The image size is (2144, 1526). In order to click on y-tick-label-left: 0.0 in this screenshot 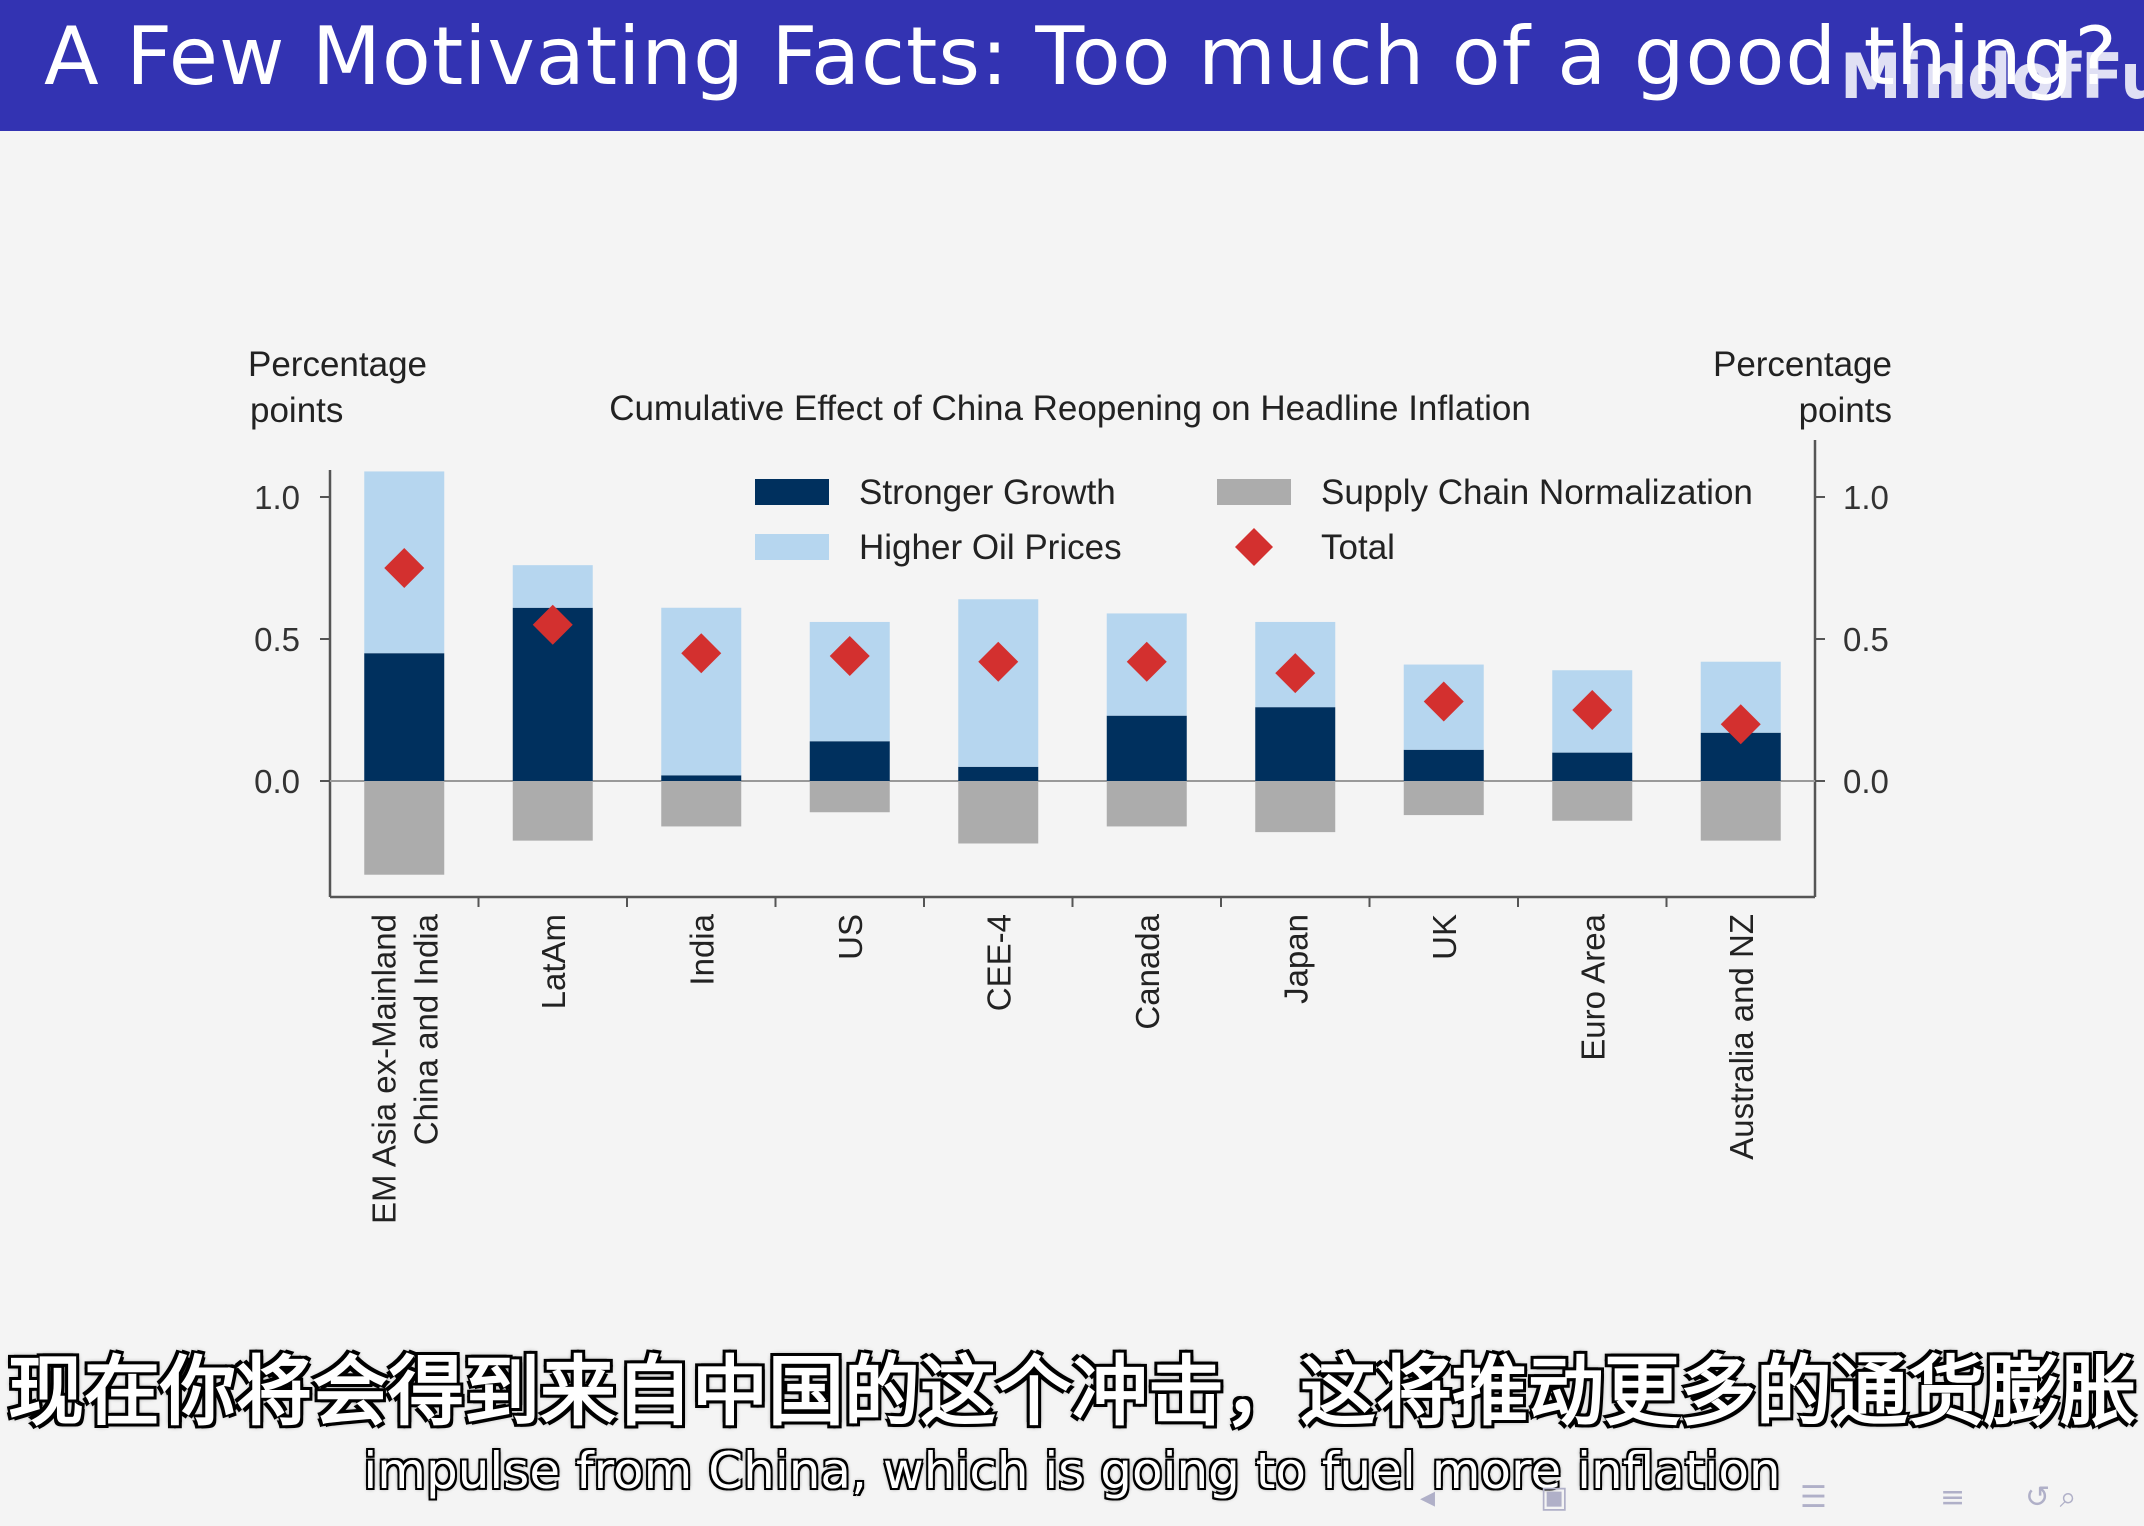, I will do `click(277, 781)`.